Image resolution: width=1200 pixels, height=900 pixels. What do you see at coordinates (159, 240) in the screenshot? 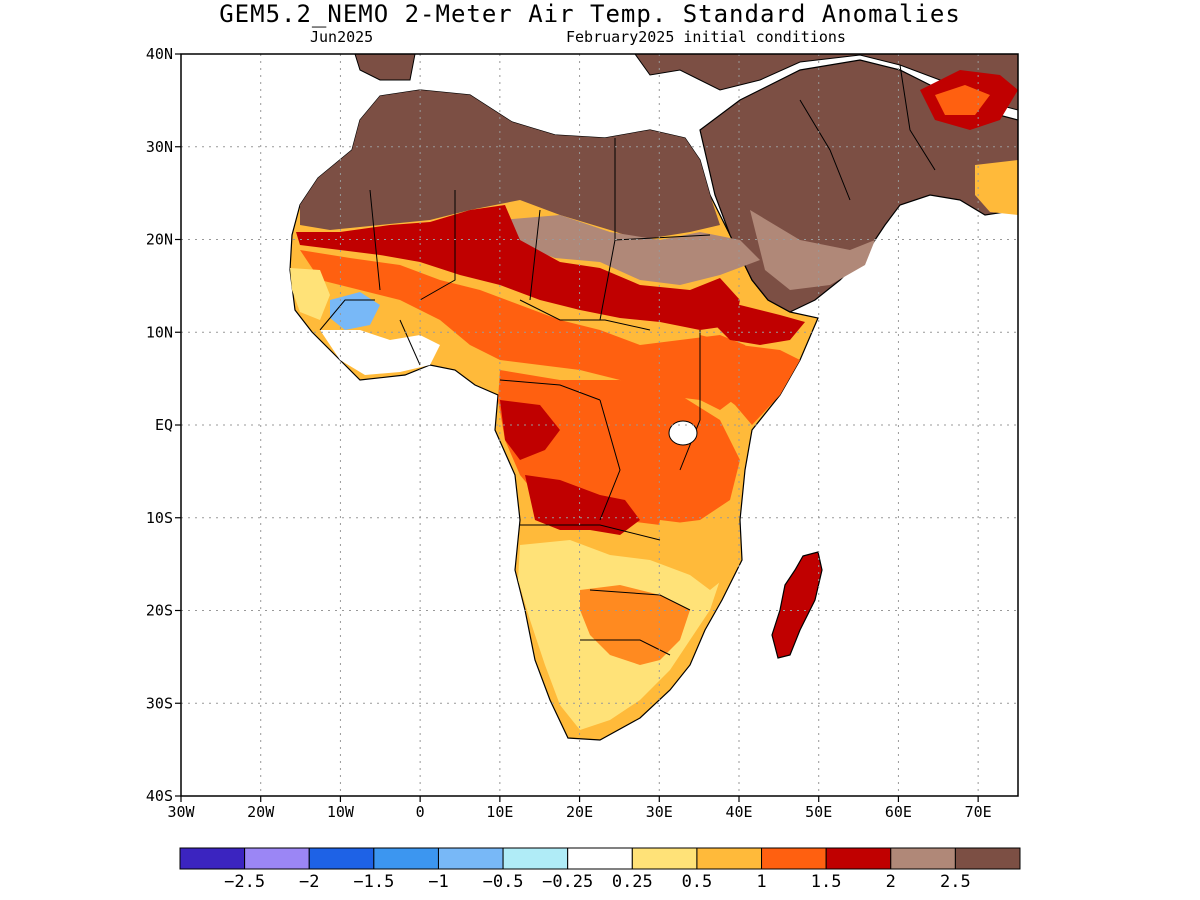
I see `lat-tick-label: 20N` at bounding box center [159, 240].